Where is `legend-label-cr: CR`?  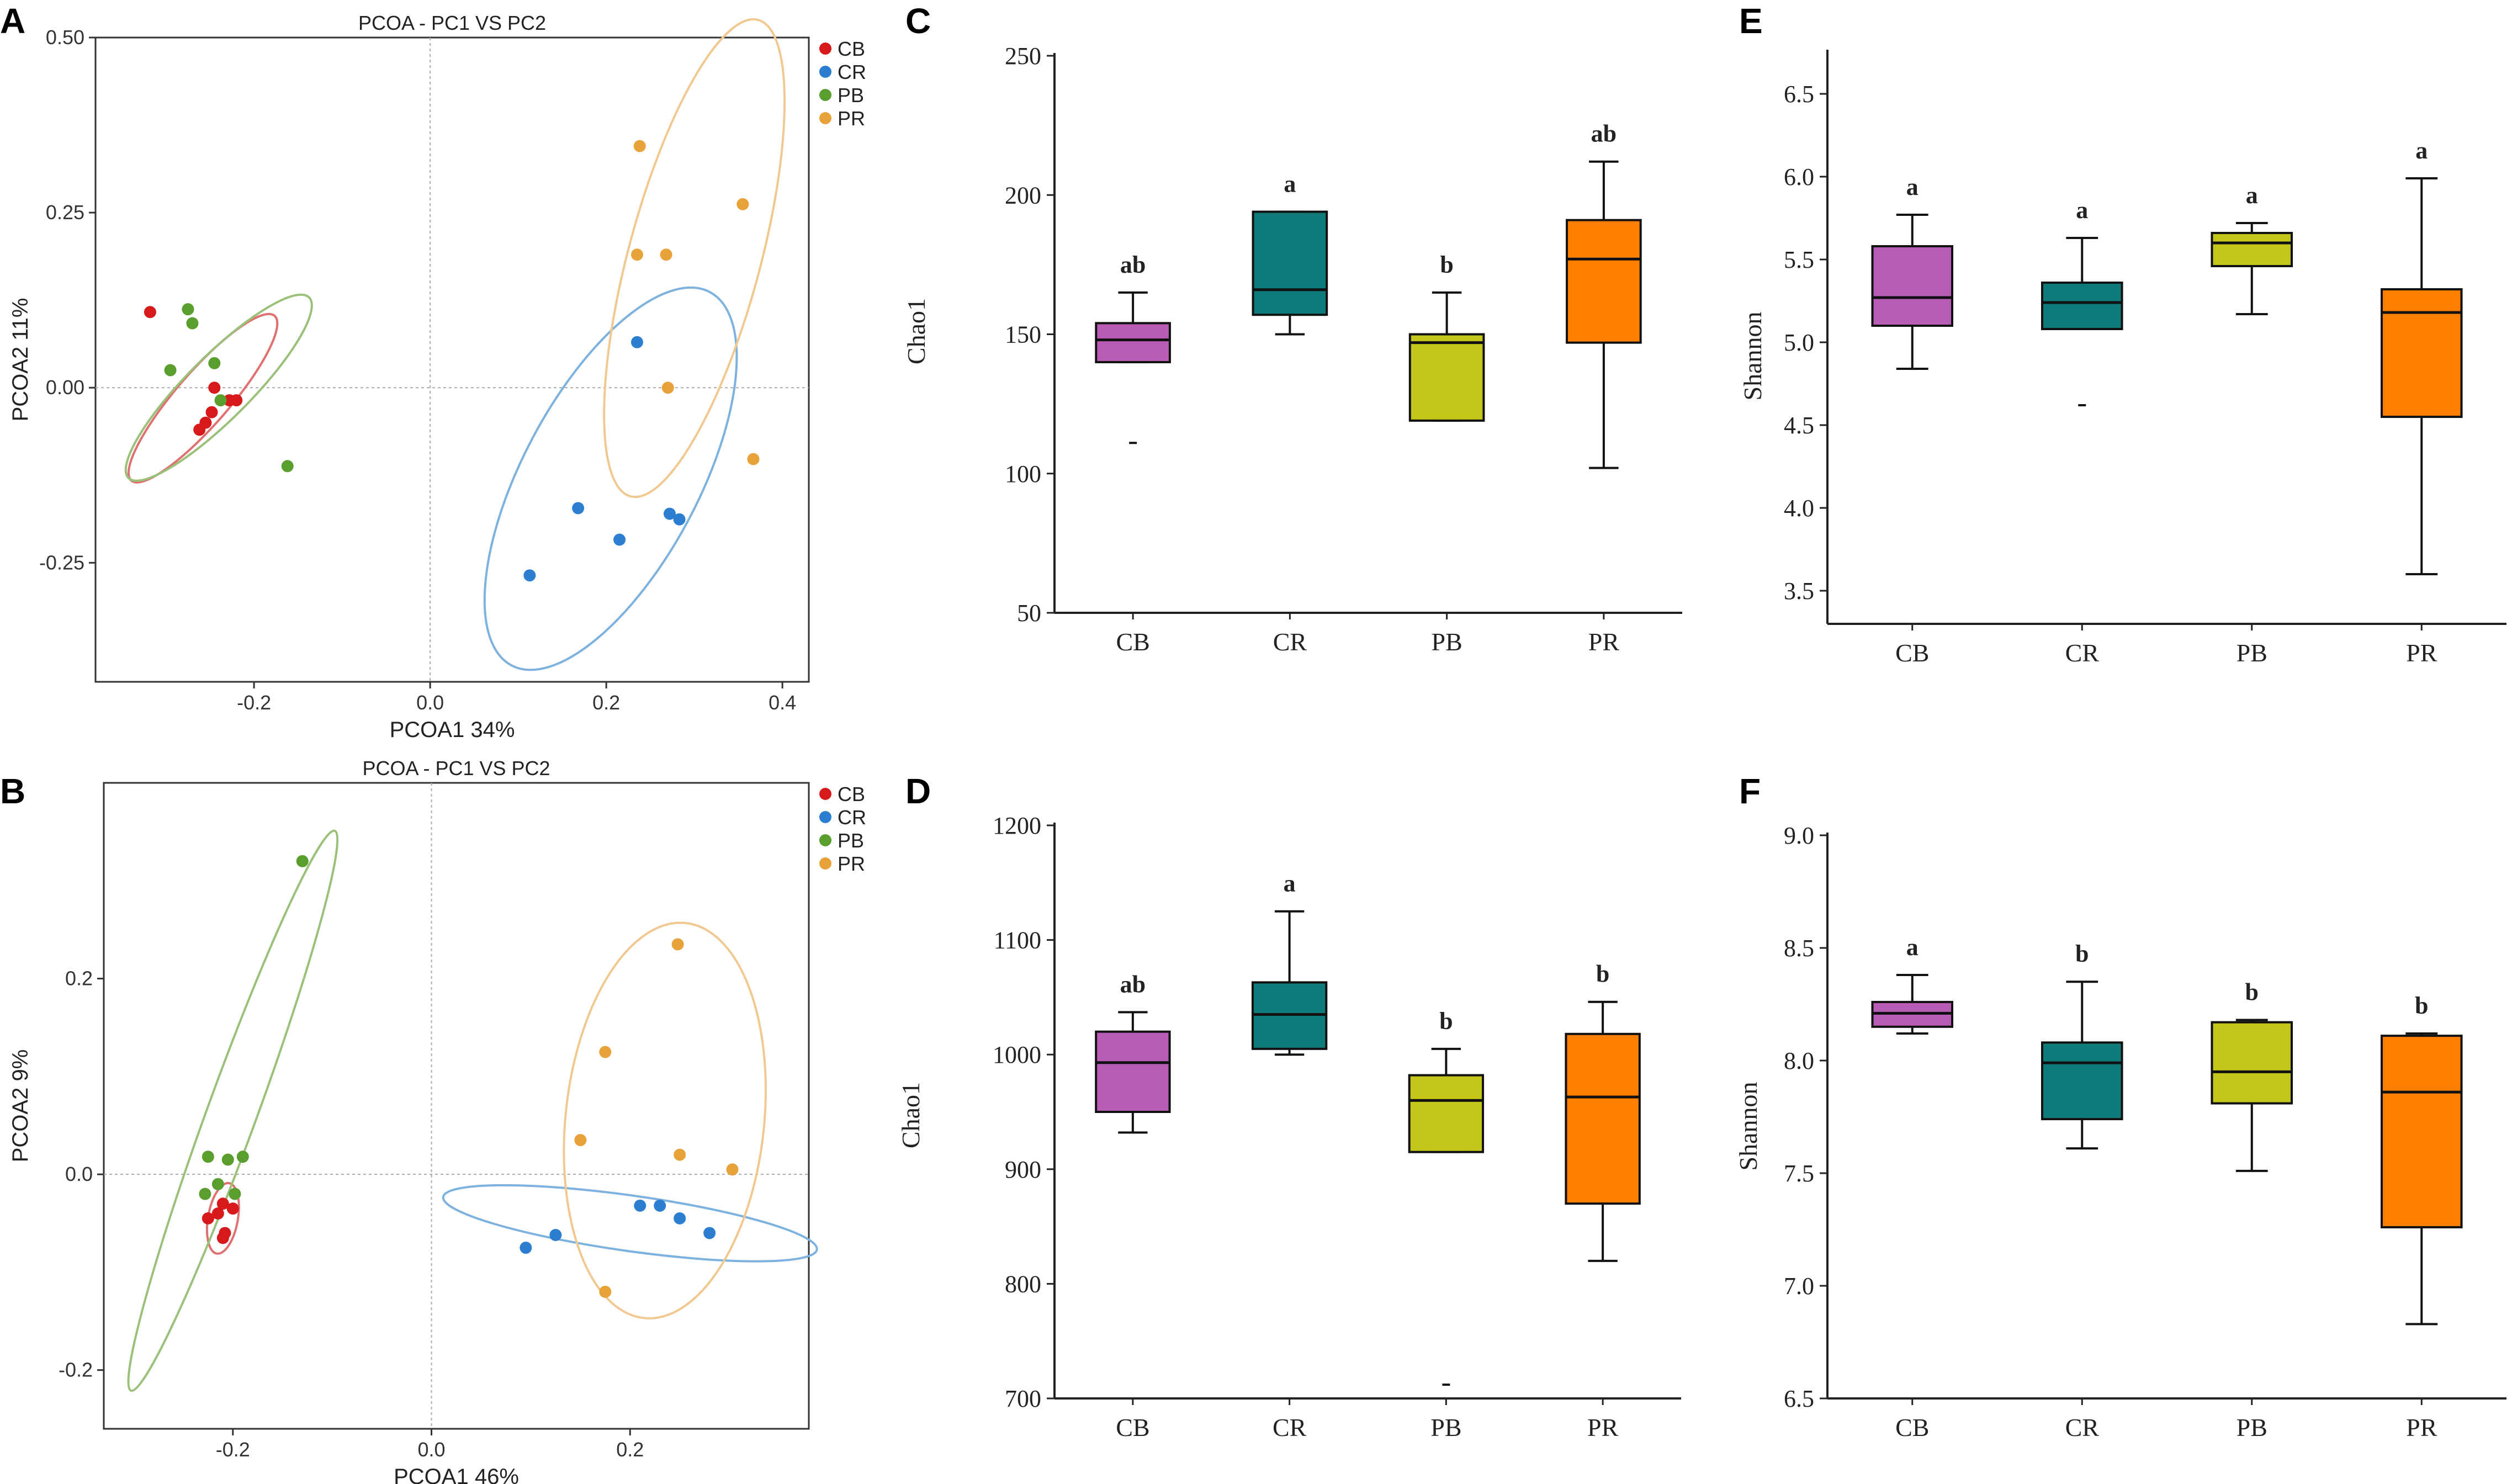 legend-label-cr: CR is located at coordinates (852, 818).